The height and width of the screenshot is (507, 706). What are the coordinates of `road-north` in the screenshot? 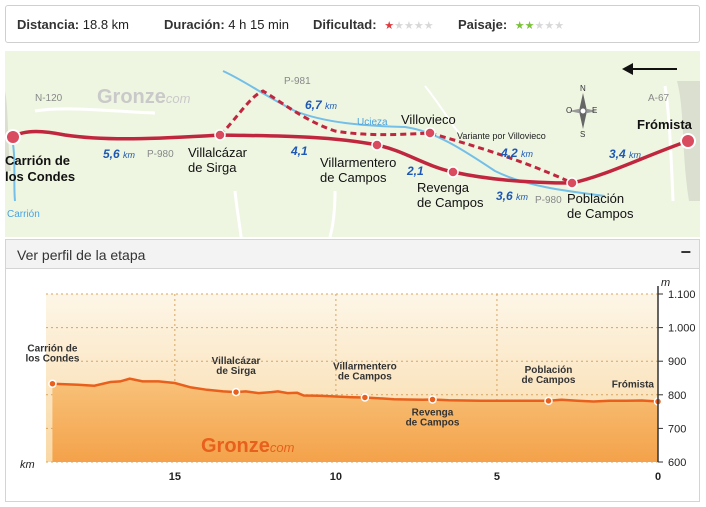 It's located at (442, 109).